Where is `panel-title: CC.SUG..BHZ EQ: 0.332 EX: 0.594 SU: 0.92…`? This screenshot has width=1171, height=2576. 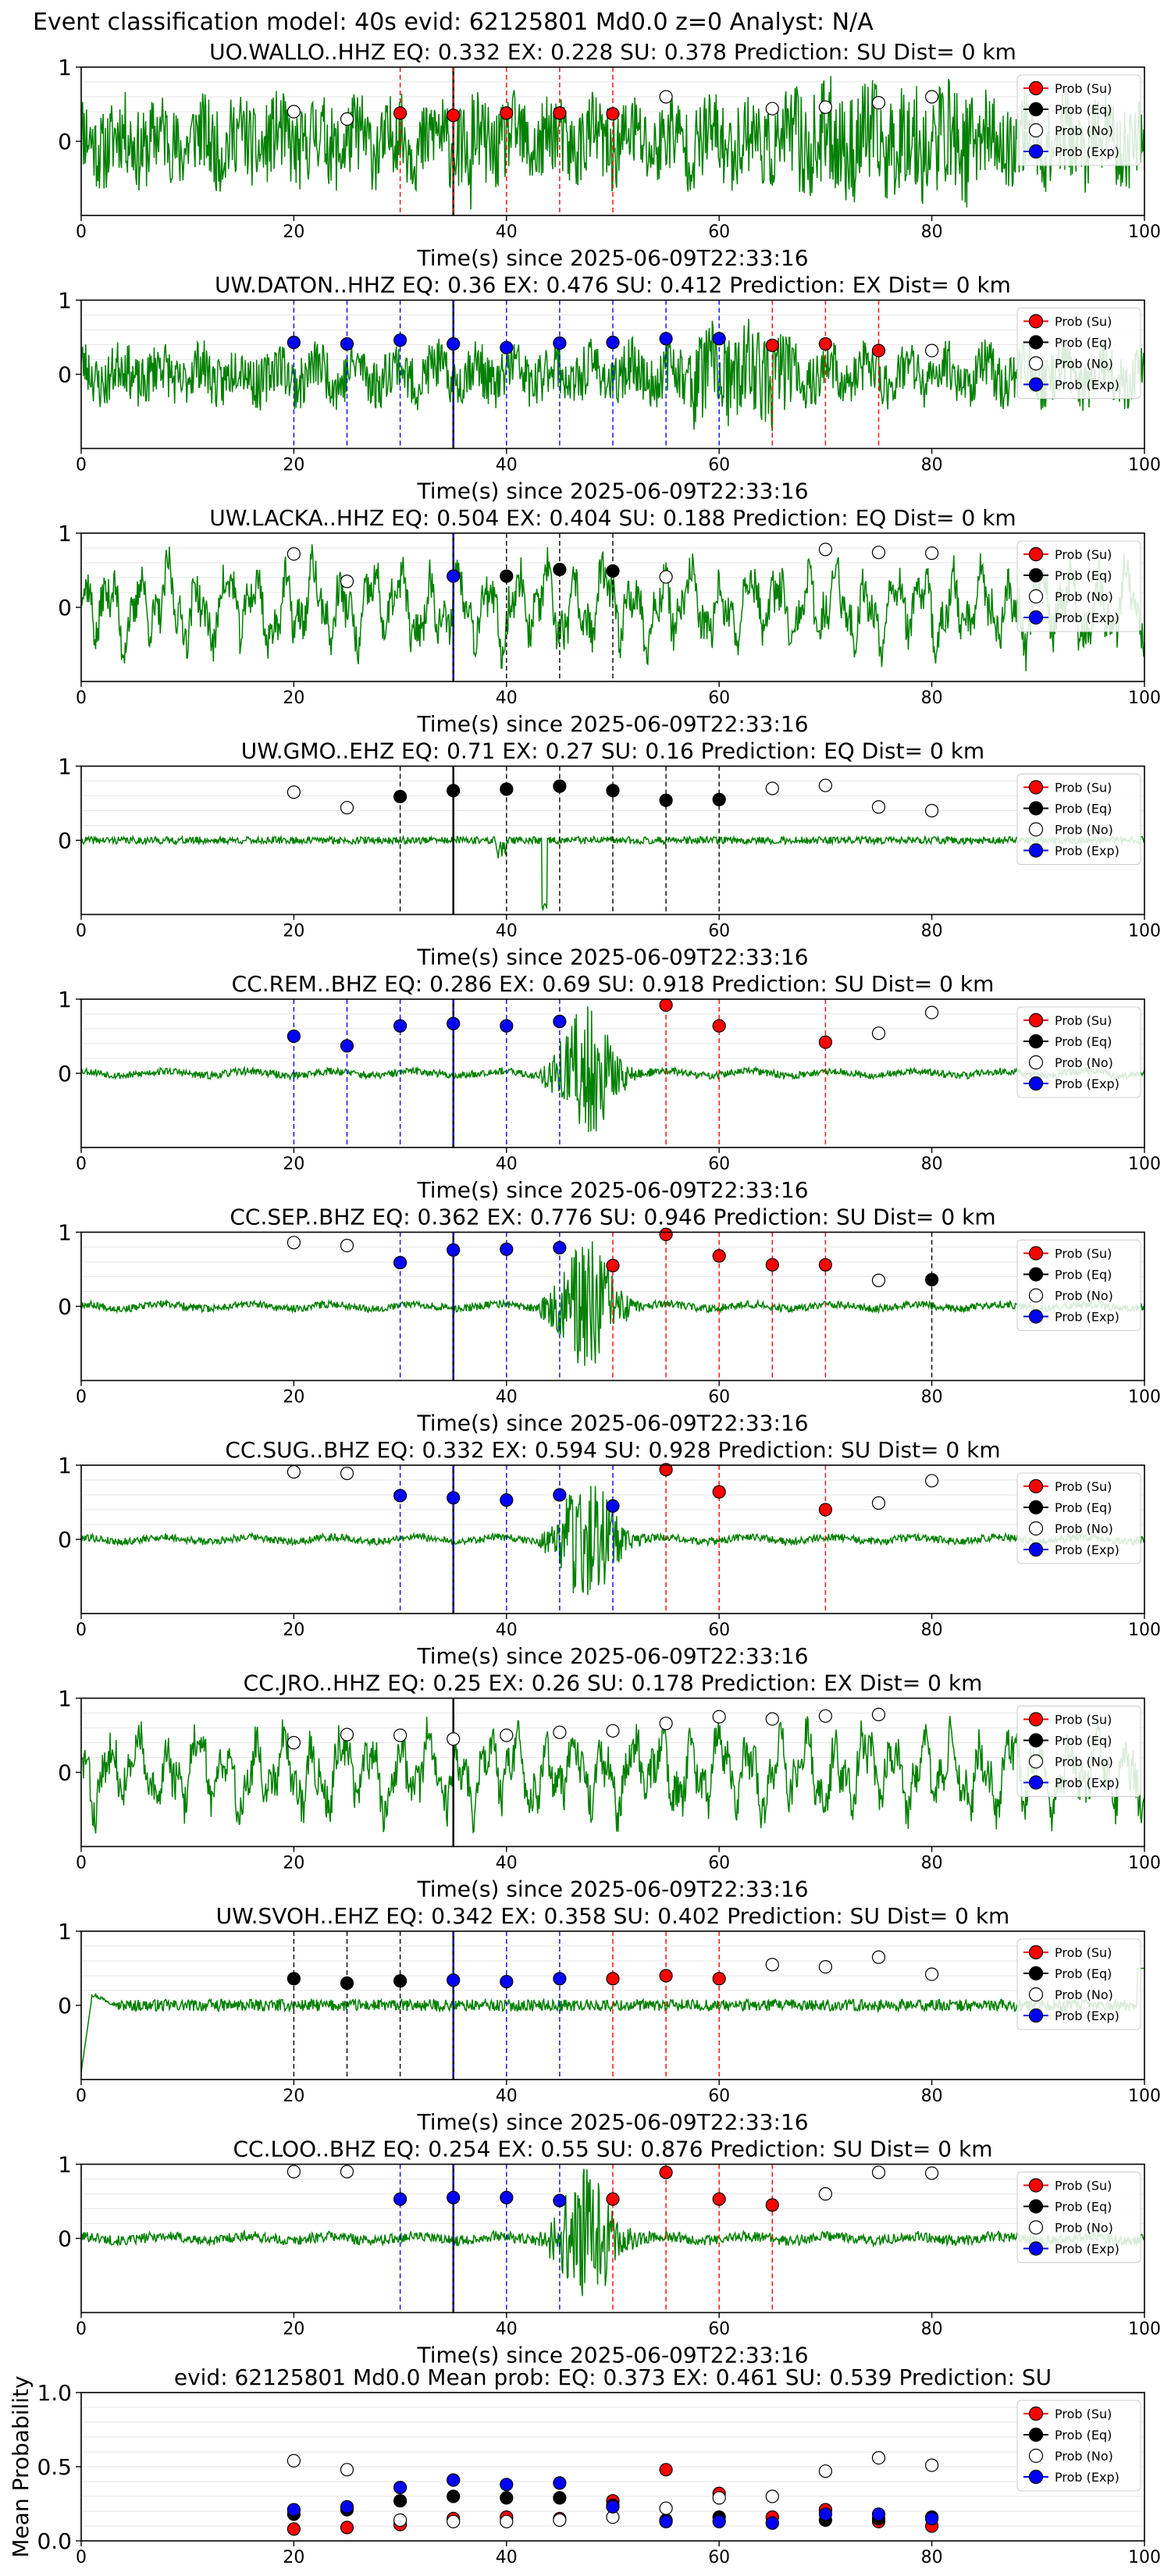
panel-title: CC.SUG..BHZ EQ: 0.332 EX: 0.594 SU: 0.92… is located at coordinates (612, 1450).